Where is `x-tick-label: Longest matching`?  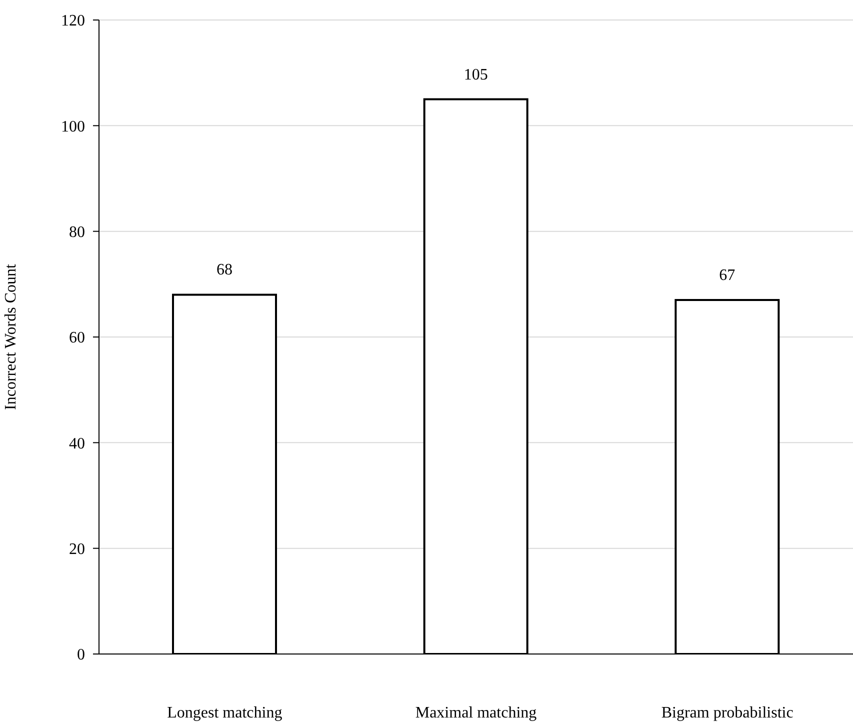 x-tick-label: Longest matching is located at coordinates (224, 713).